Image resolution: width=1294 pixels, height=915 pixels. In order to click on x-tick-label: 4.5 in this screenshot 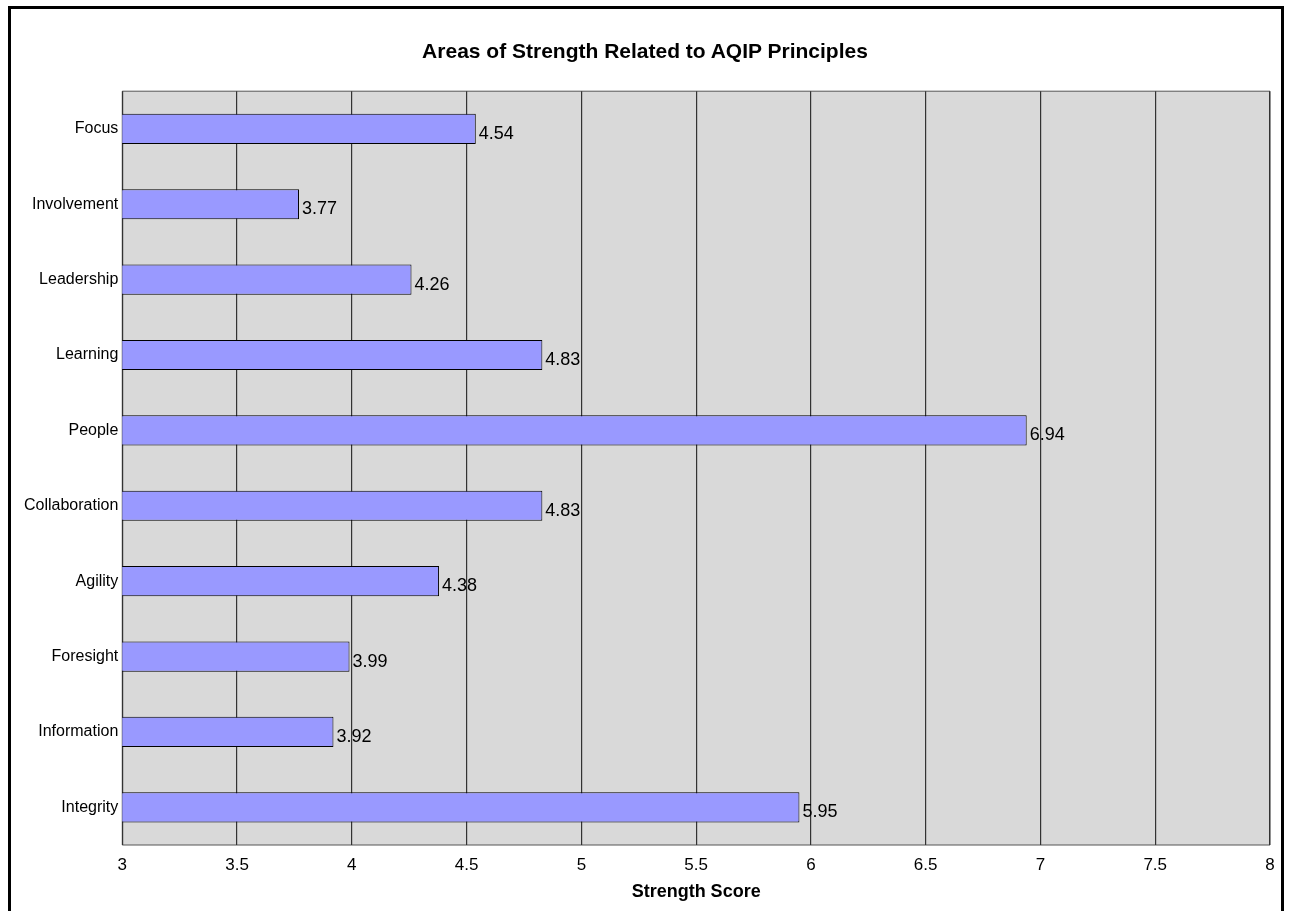, I will do `click(466, 864)`.